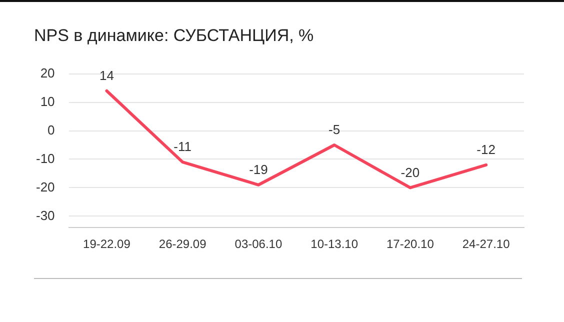 This screenshot has height=322, width=564. Describe the element at coordinates (486, 150) in the screenshot. I see `data-label: -12` at that location.